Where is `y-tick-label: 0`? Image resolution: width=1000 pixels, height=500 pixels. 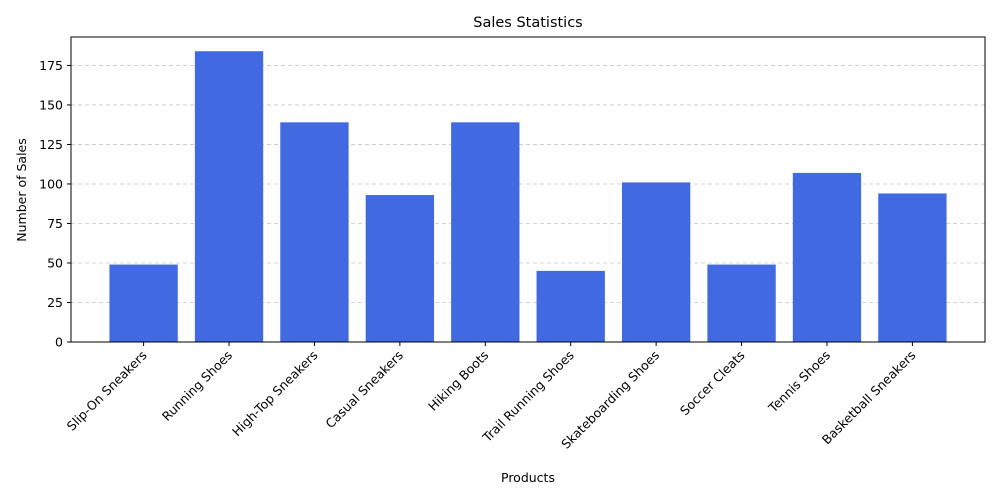 y-tick-label: 0 is located at coordinates (59, 342).